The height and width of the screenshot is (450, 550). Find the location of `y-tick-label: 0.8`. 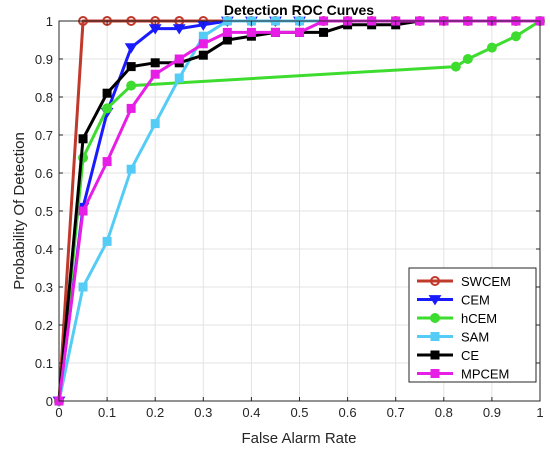

y-tick-label: 0.8 is located at coordinates (44, 97).